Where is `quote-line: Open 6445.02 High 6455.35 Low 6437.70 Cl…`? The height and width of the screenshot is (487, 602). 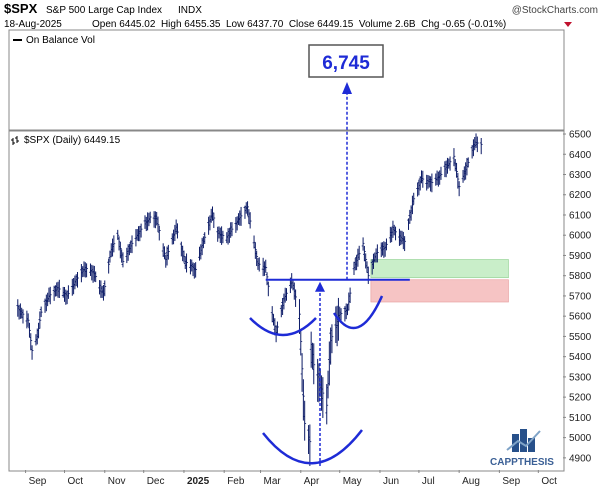 quote-line: Open 6445.02 High 6455.35 Low 6437.70 Cl… is located at coordinates (299, 24).